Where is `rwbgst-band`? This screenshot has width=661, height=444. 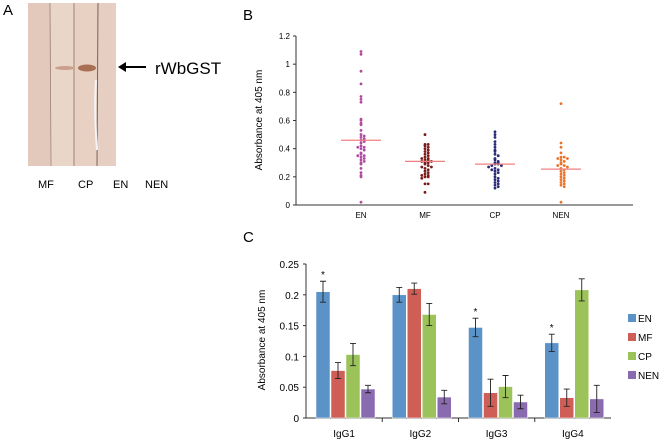 rwbgst-band is located at coordinates (87, 68).